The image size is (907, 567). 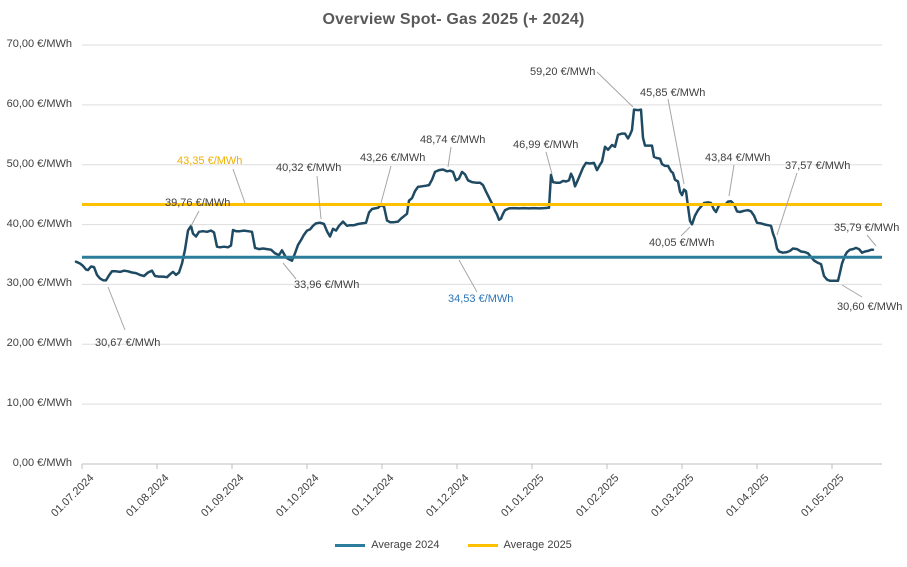 What do you see at coordinates (405, 545) in the screenshot?
I see `legend-label: Average 2024` at bounding box center [405, 545].